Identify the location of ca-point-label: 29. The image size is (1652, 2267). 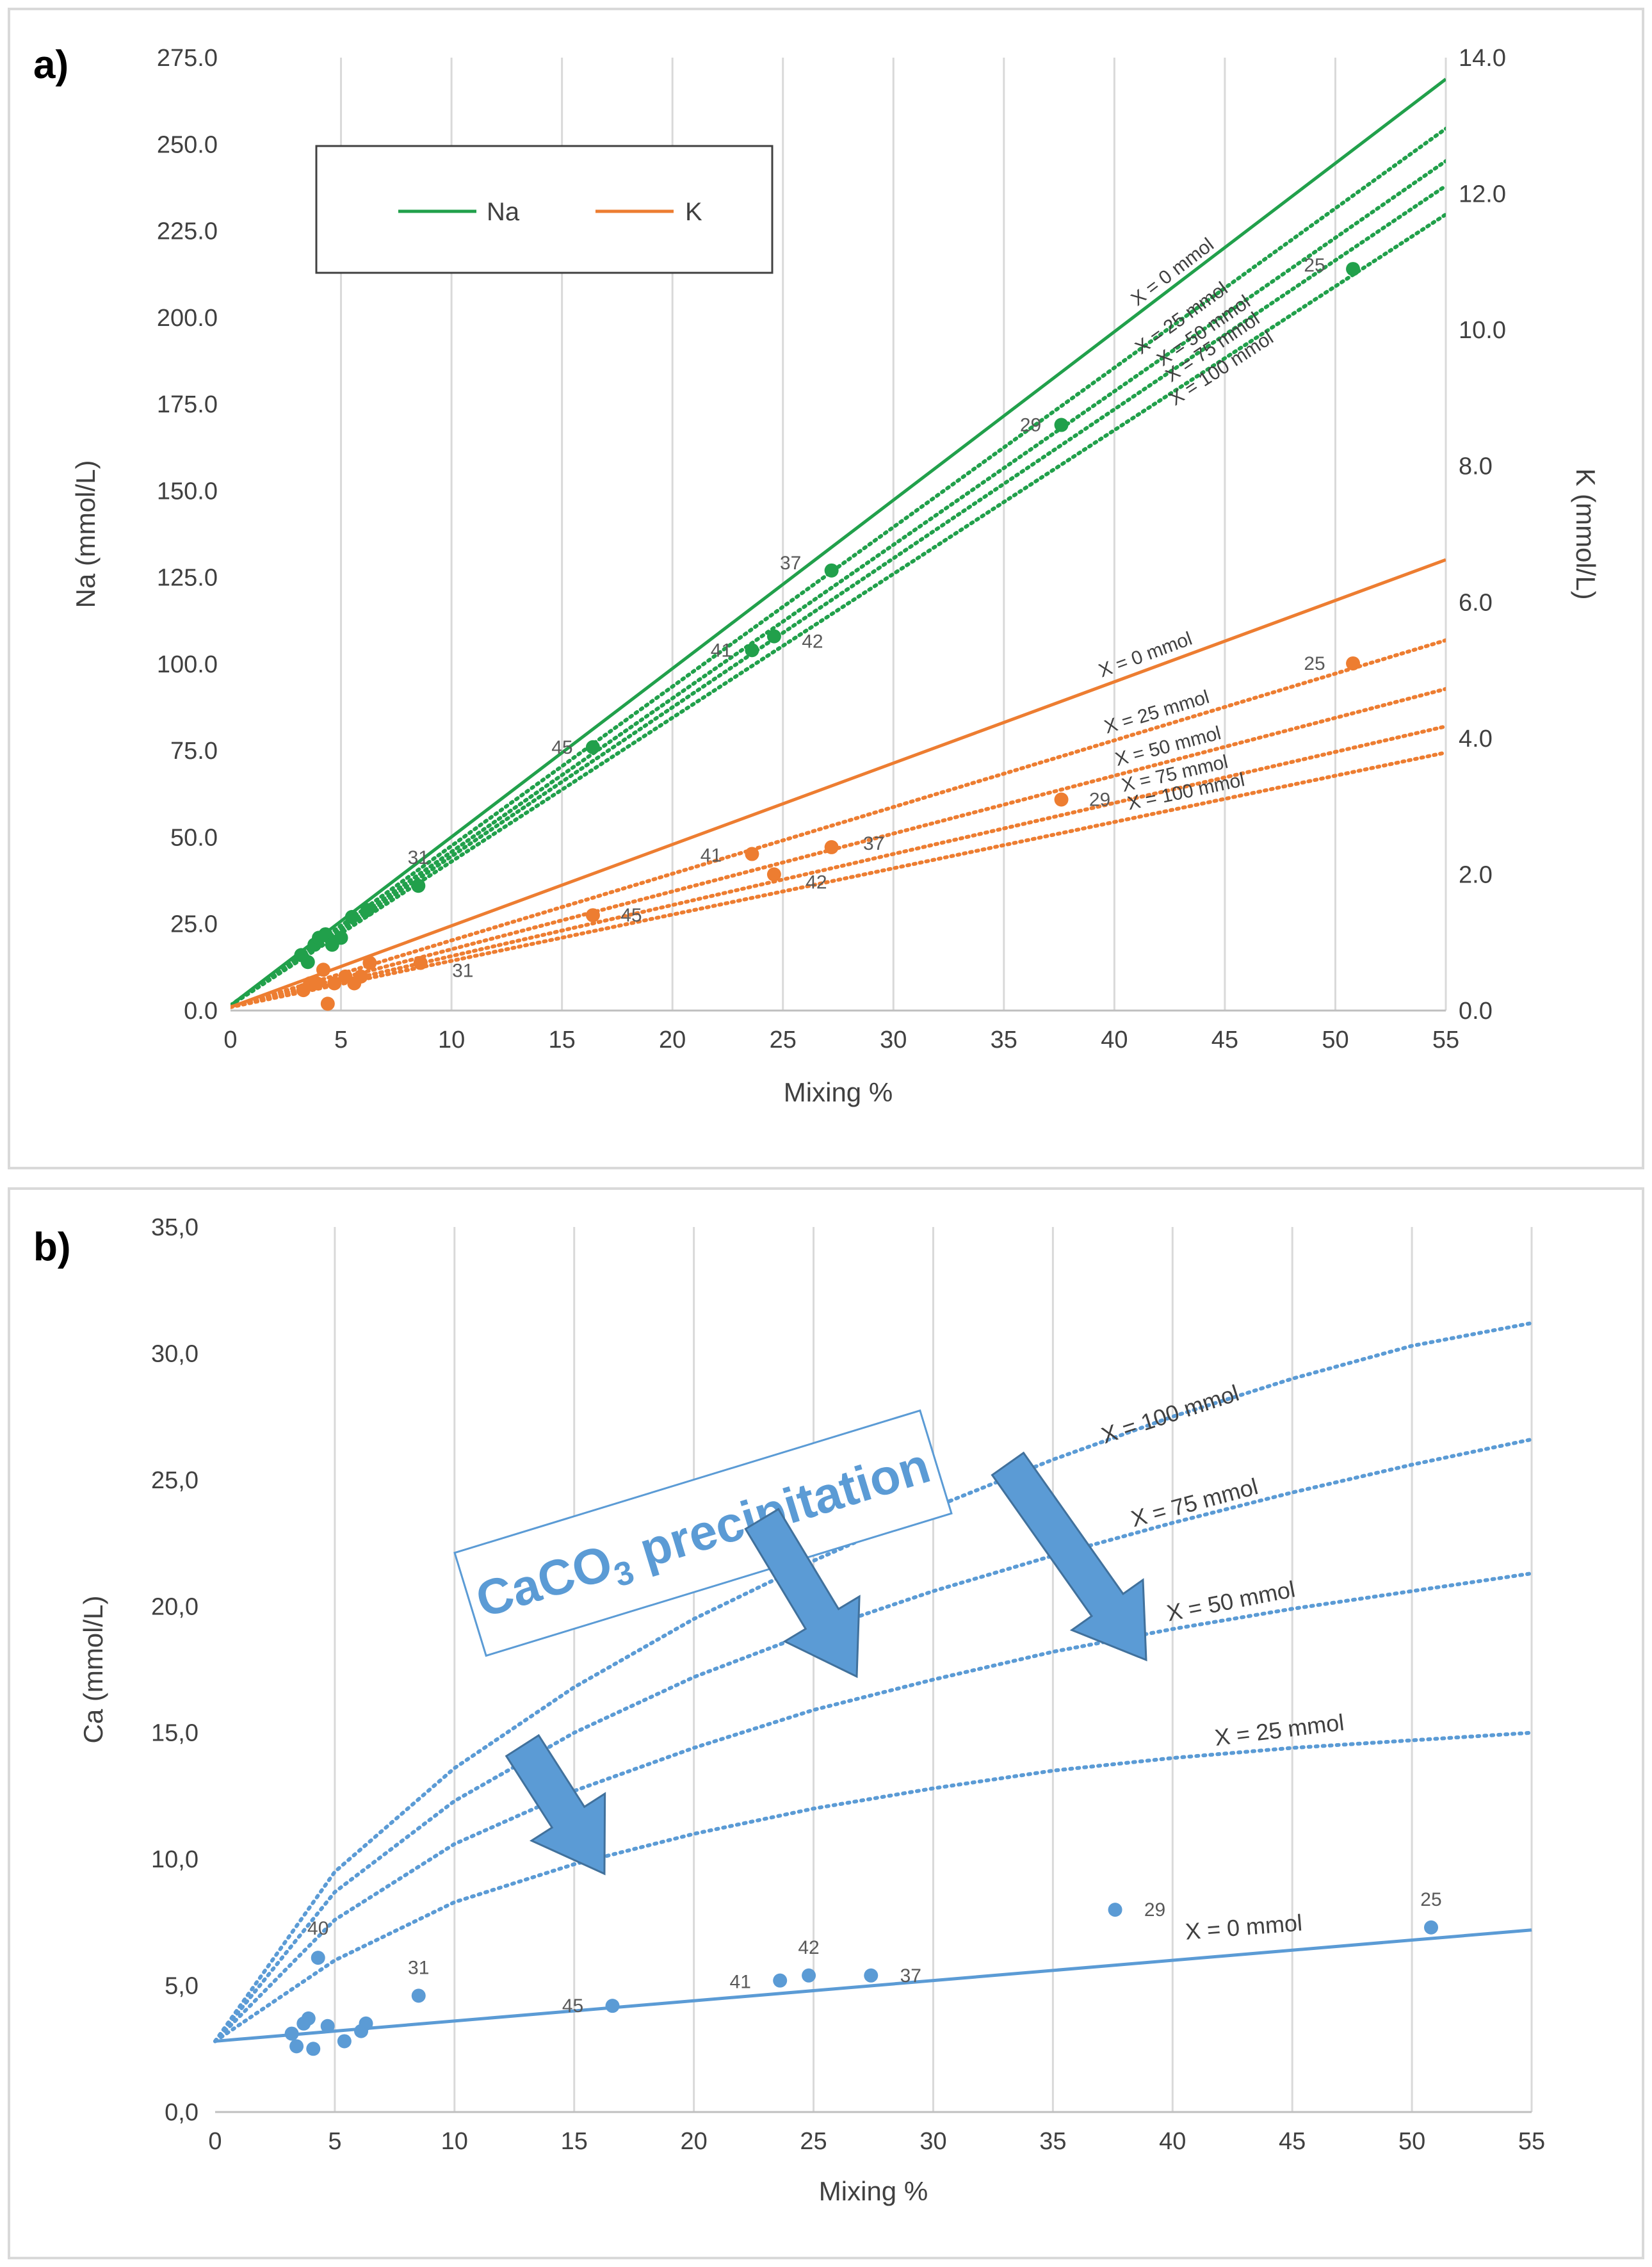
(1154, 1910).